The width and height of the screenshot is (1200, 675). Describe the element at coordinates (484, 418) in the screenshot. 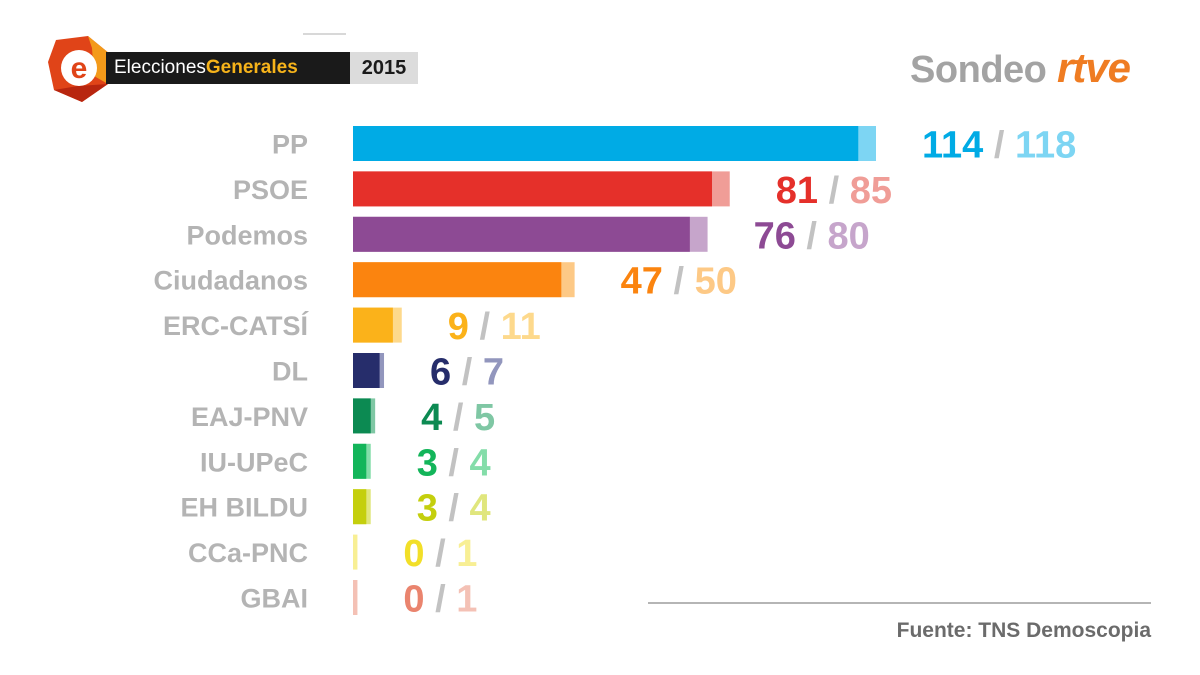

I see `seat-max-value: 5` at that location.